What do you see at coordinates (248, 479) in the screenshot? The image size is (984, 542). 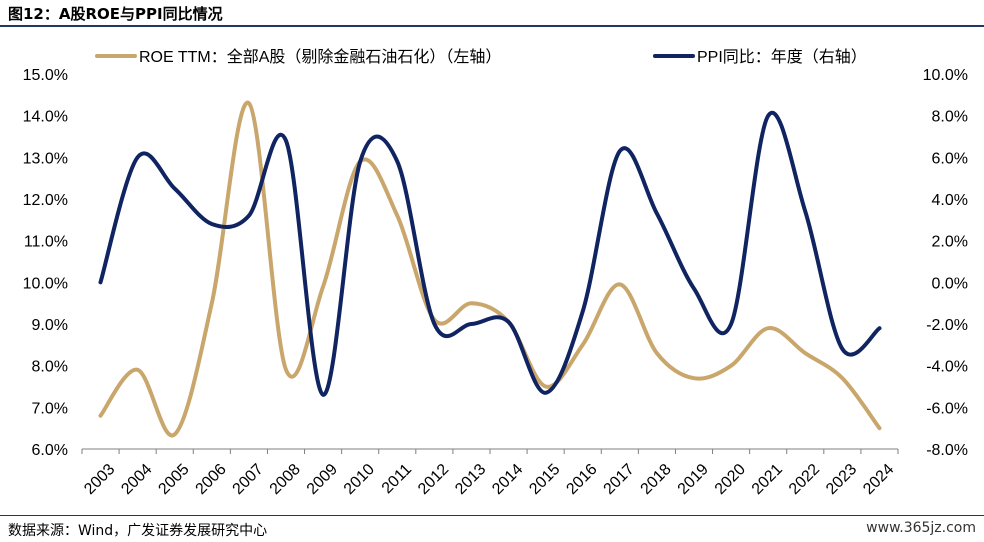 I see `x-tick-label: 2007` at bounding box center [248, 479].